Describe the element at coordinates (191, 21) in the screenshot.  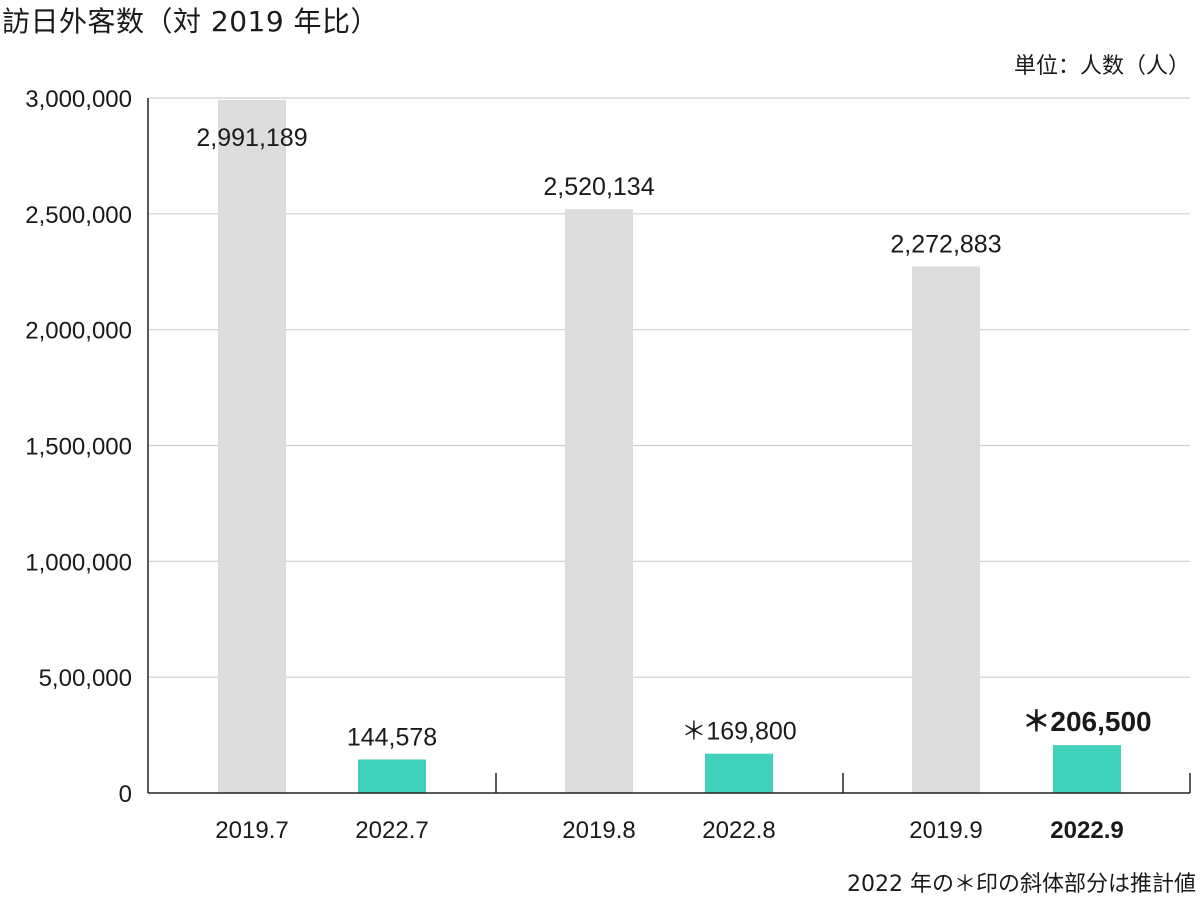
I see `chart-title: 訪日外客数（対 2019 年比）` at that location.